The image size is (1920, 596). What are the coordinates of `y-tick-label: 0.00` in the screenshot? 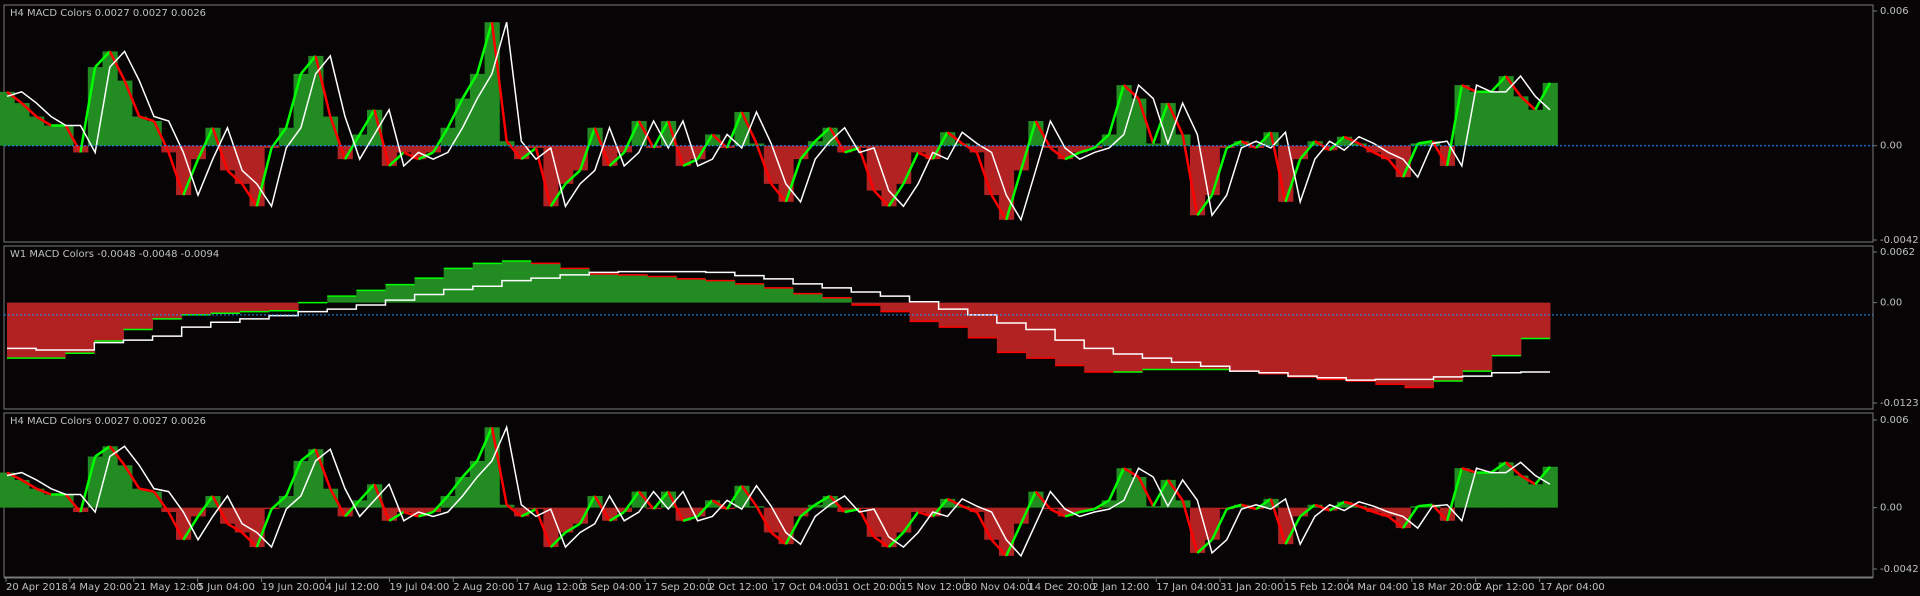 It's located at (1891, 146).